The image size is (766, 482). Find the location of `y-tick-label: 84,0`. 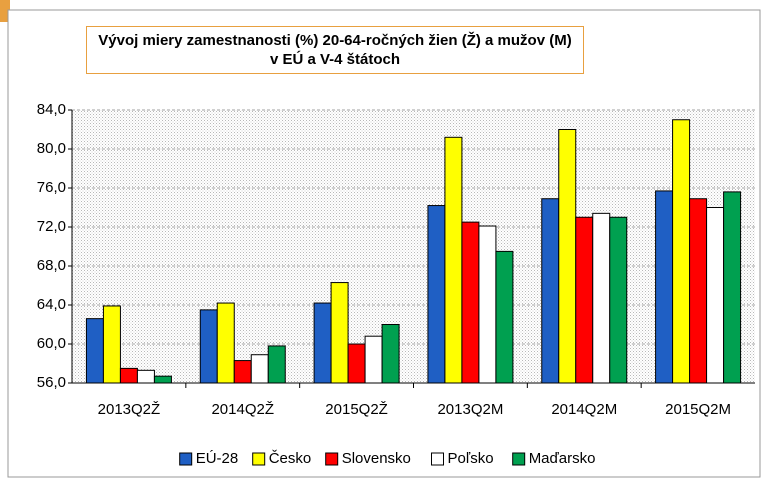

y-tick-label: 84,0 is located at coordinates (51, 109).